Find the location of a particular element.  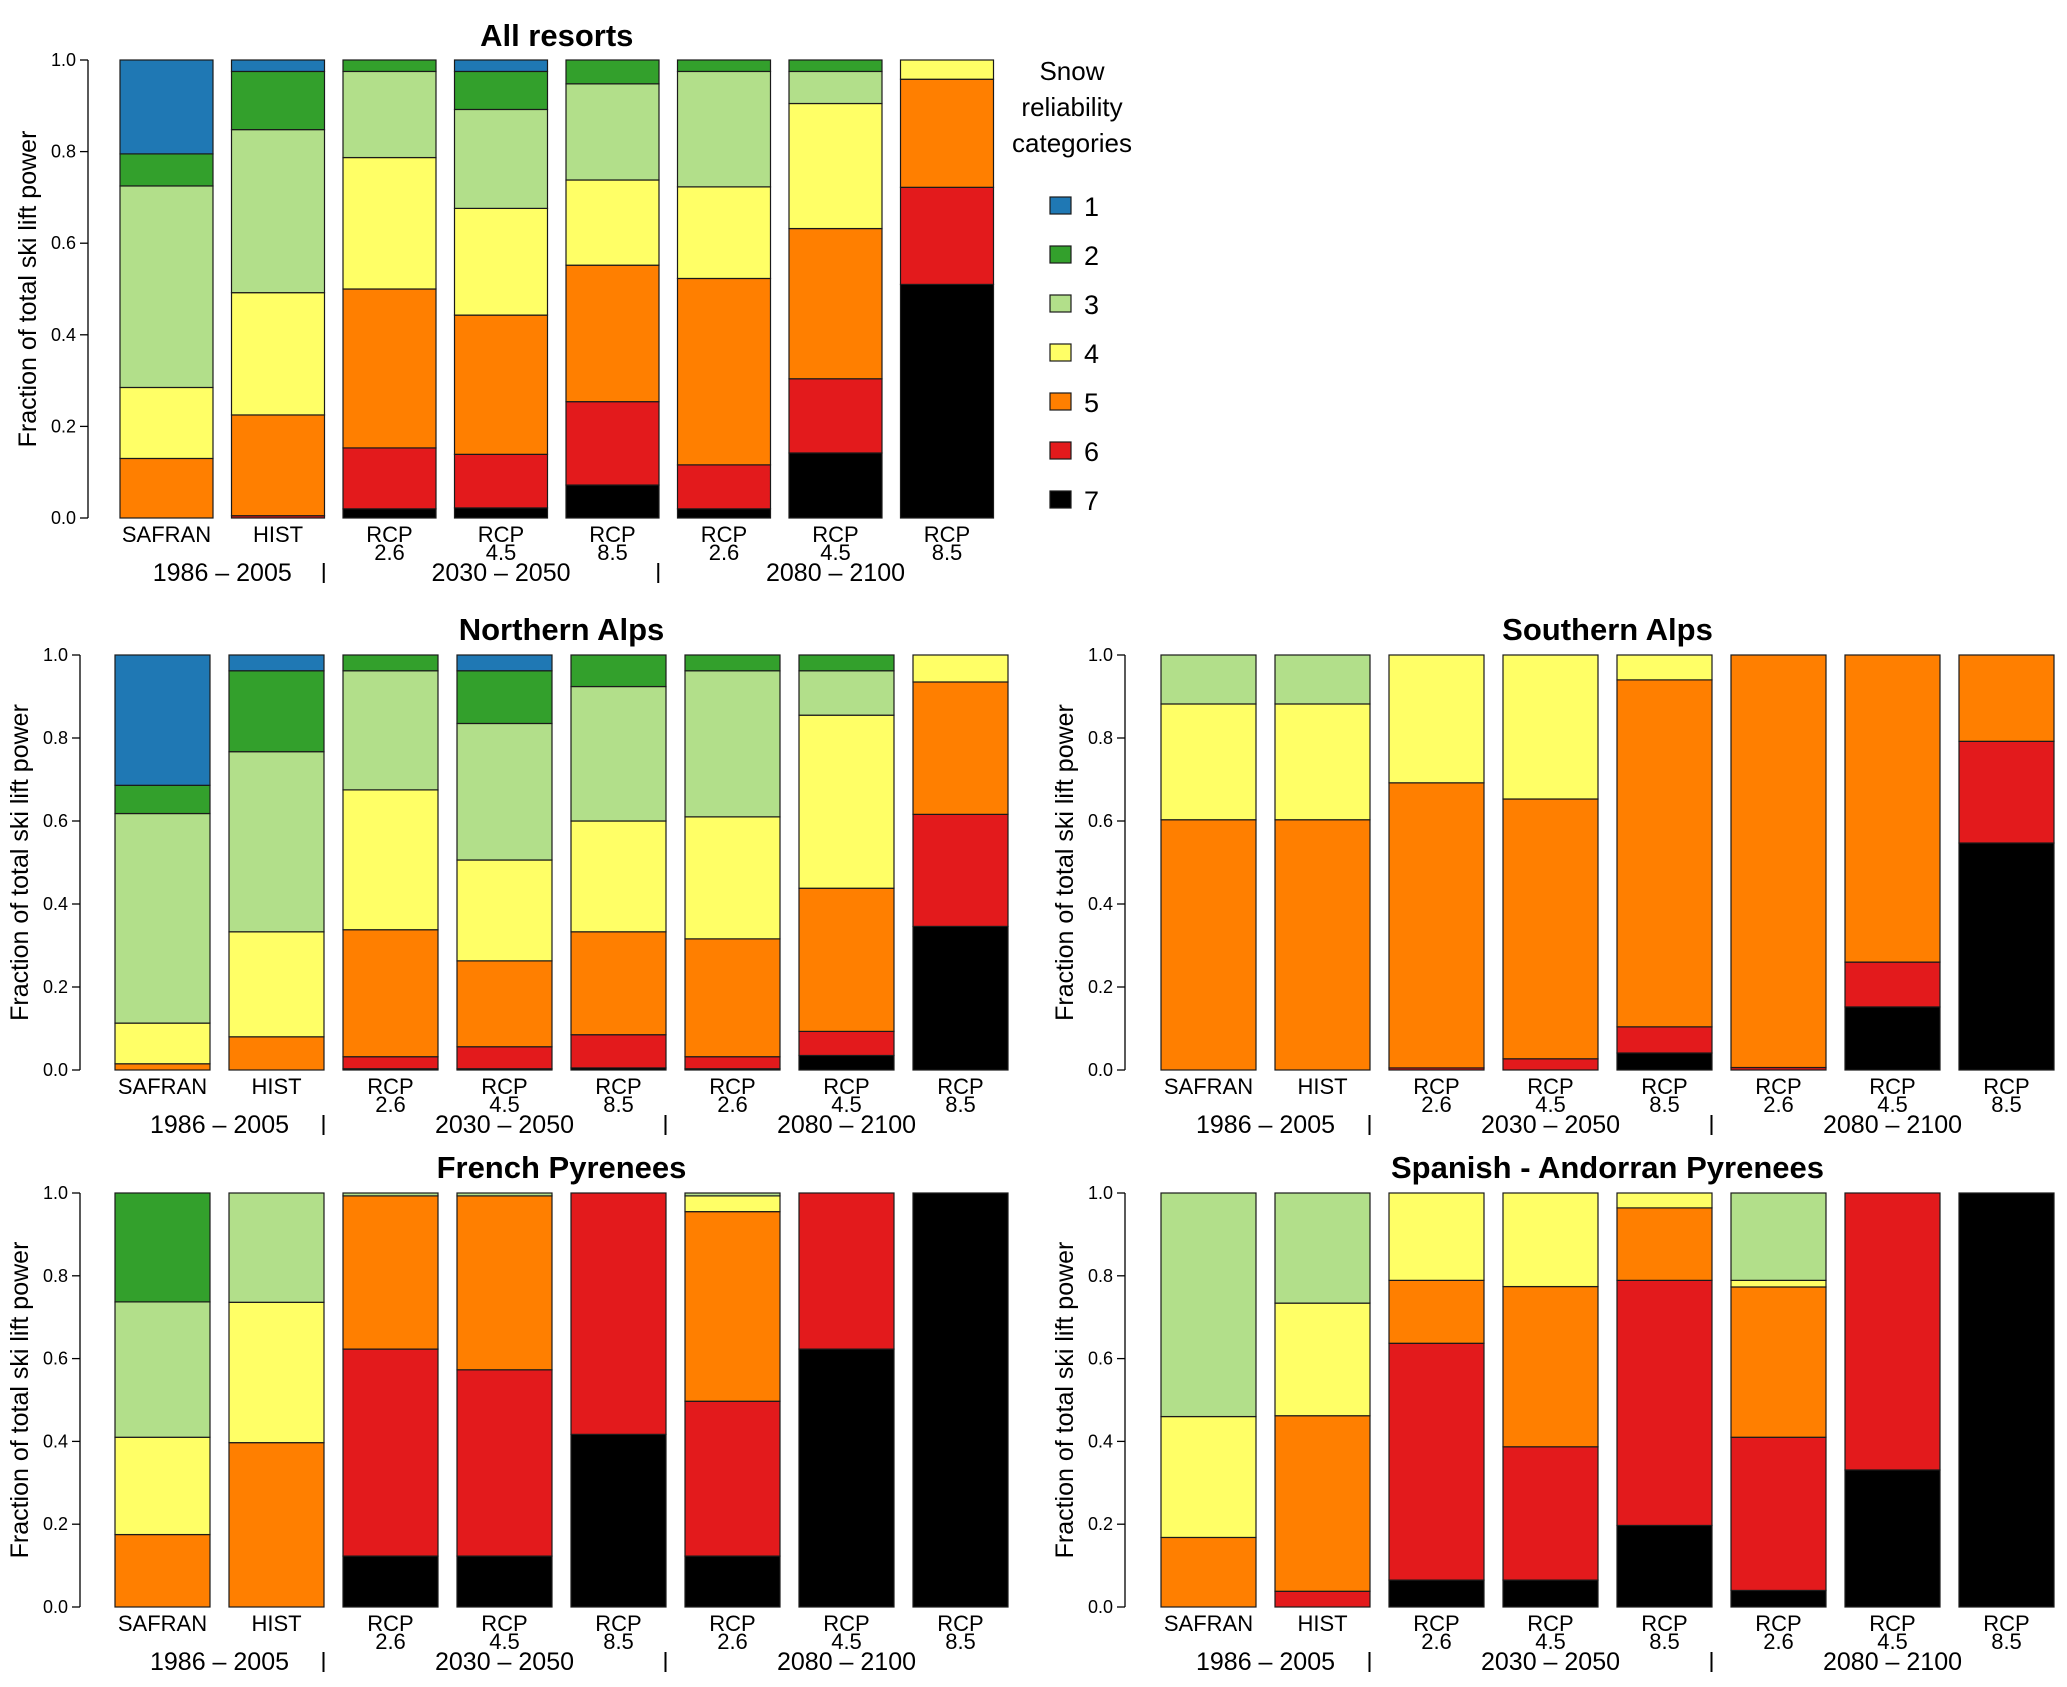

y-tick-label: 0.0 is located at coordinates (1100, 1607).